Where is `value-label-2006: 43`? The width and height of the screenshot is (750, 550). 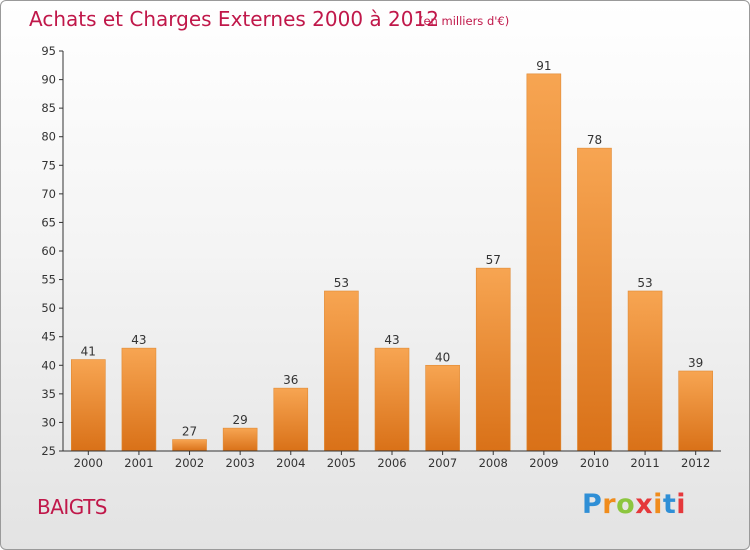 value-label-2006: 43 is located at coordinates (391, 340).